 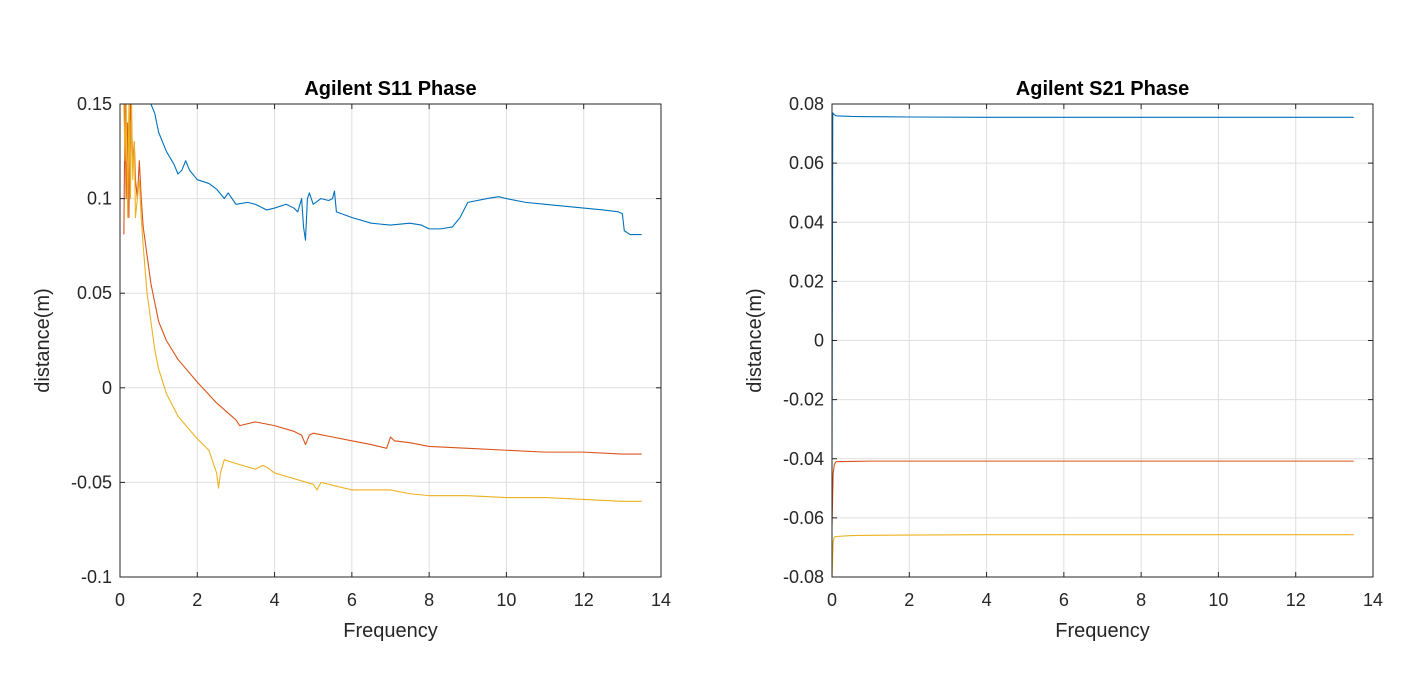 I want to click on chart-title: Agilent S11 Phase, so click(x=390, y=89).